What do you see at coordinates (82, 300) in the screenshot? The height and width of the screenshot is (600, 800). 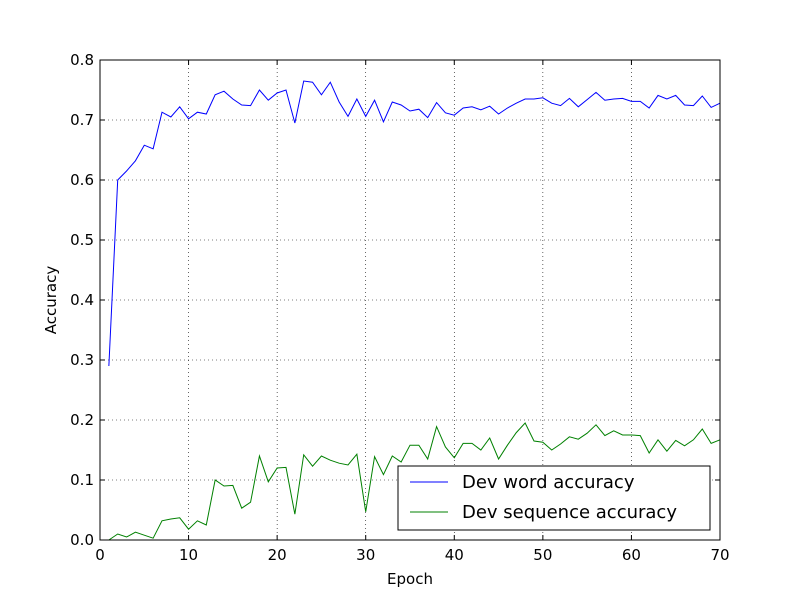 I see `y-tick-label: 0.4` at bounding box center [82, 300].